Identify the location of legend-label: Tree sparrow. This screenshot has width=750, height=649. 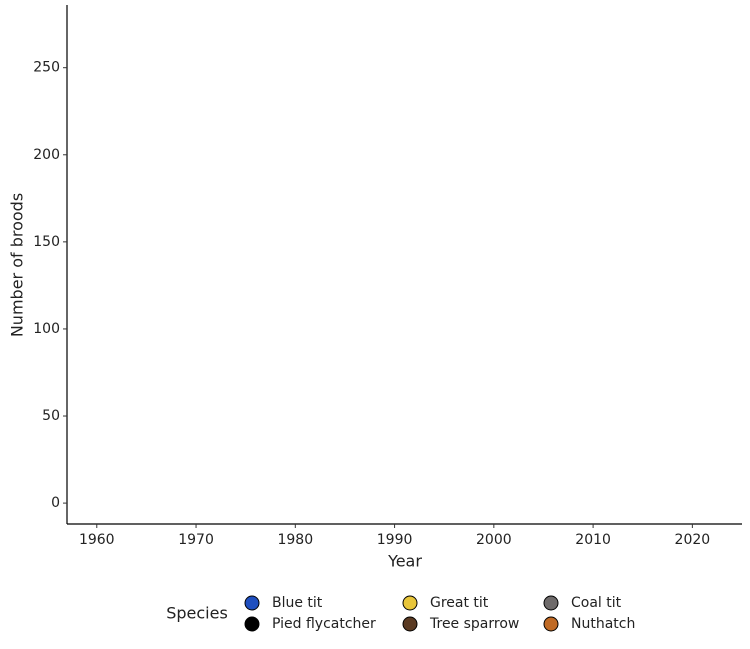
(474, 624).